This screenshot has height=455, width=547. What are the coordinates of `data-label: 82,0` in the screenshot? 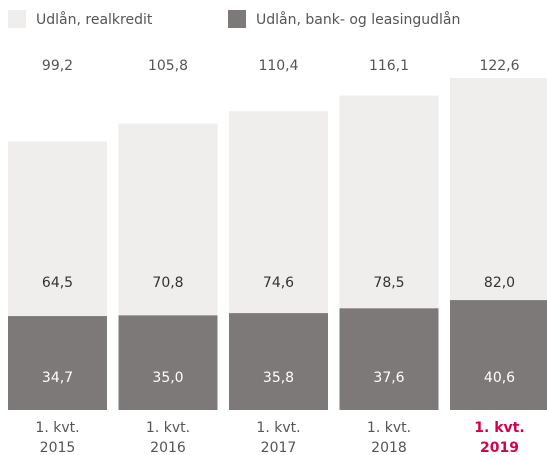 It's located at (499, 283).